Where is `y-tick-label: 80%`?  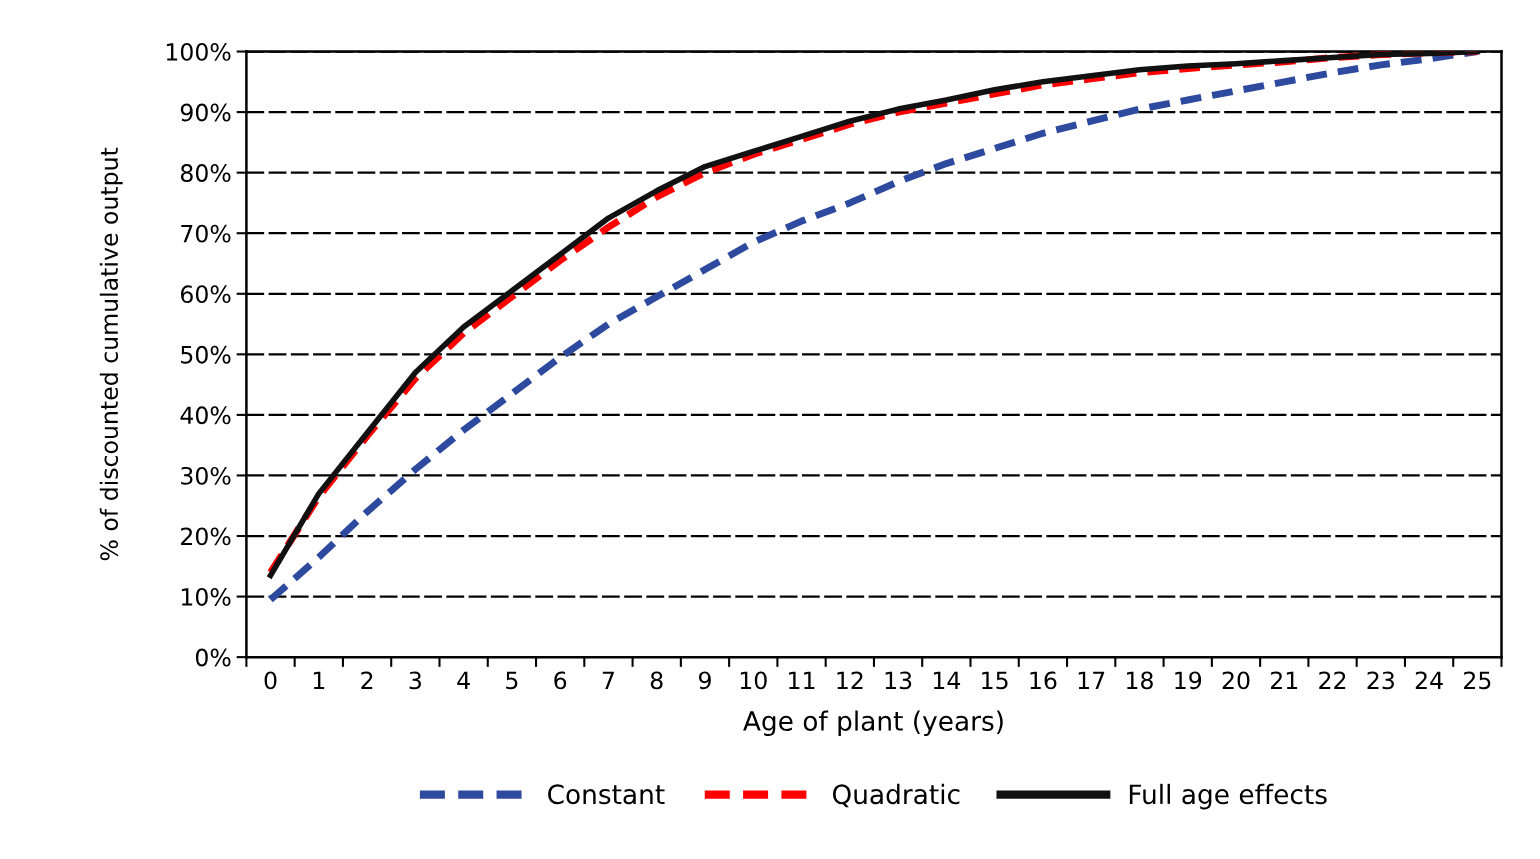 y-tick-label: 80% is located at coordinates (205, 173).